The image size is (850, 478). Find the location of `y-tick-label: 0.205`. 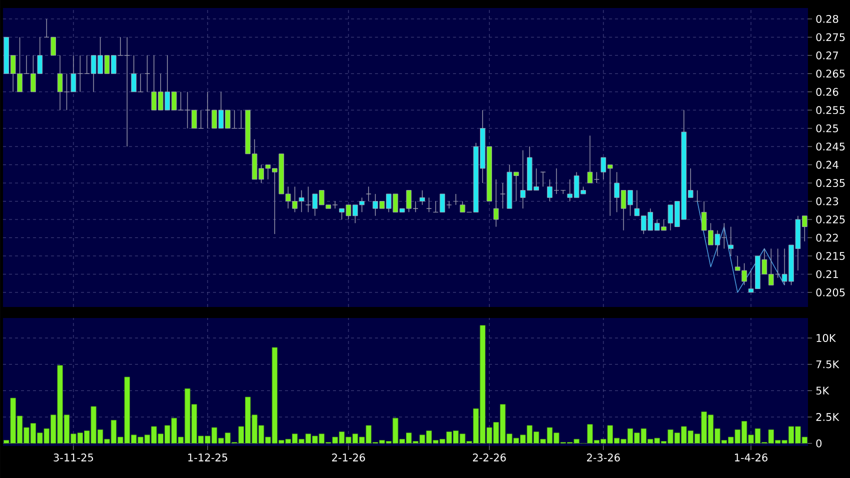

y-tick-label: 0.205 is located at coordinates (830, 292).